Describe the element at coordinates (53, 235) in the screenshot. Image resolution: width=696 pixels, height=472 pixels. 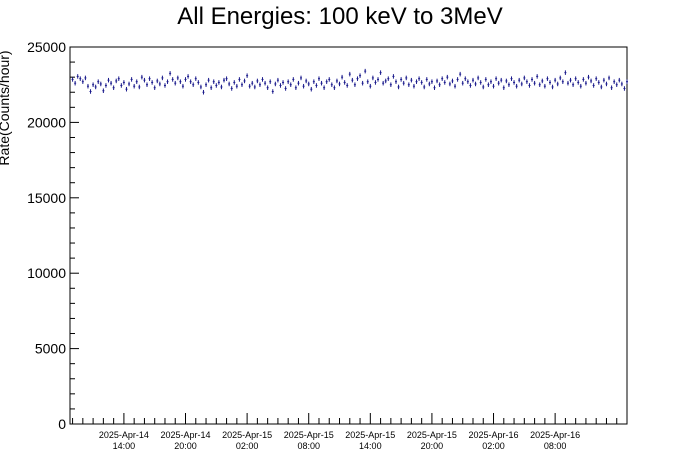
I see `y-axis: 0 5000 10000 15000 20000 25000` at that location.